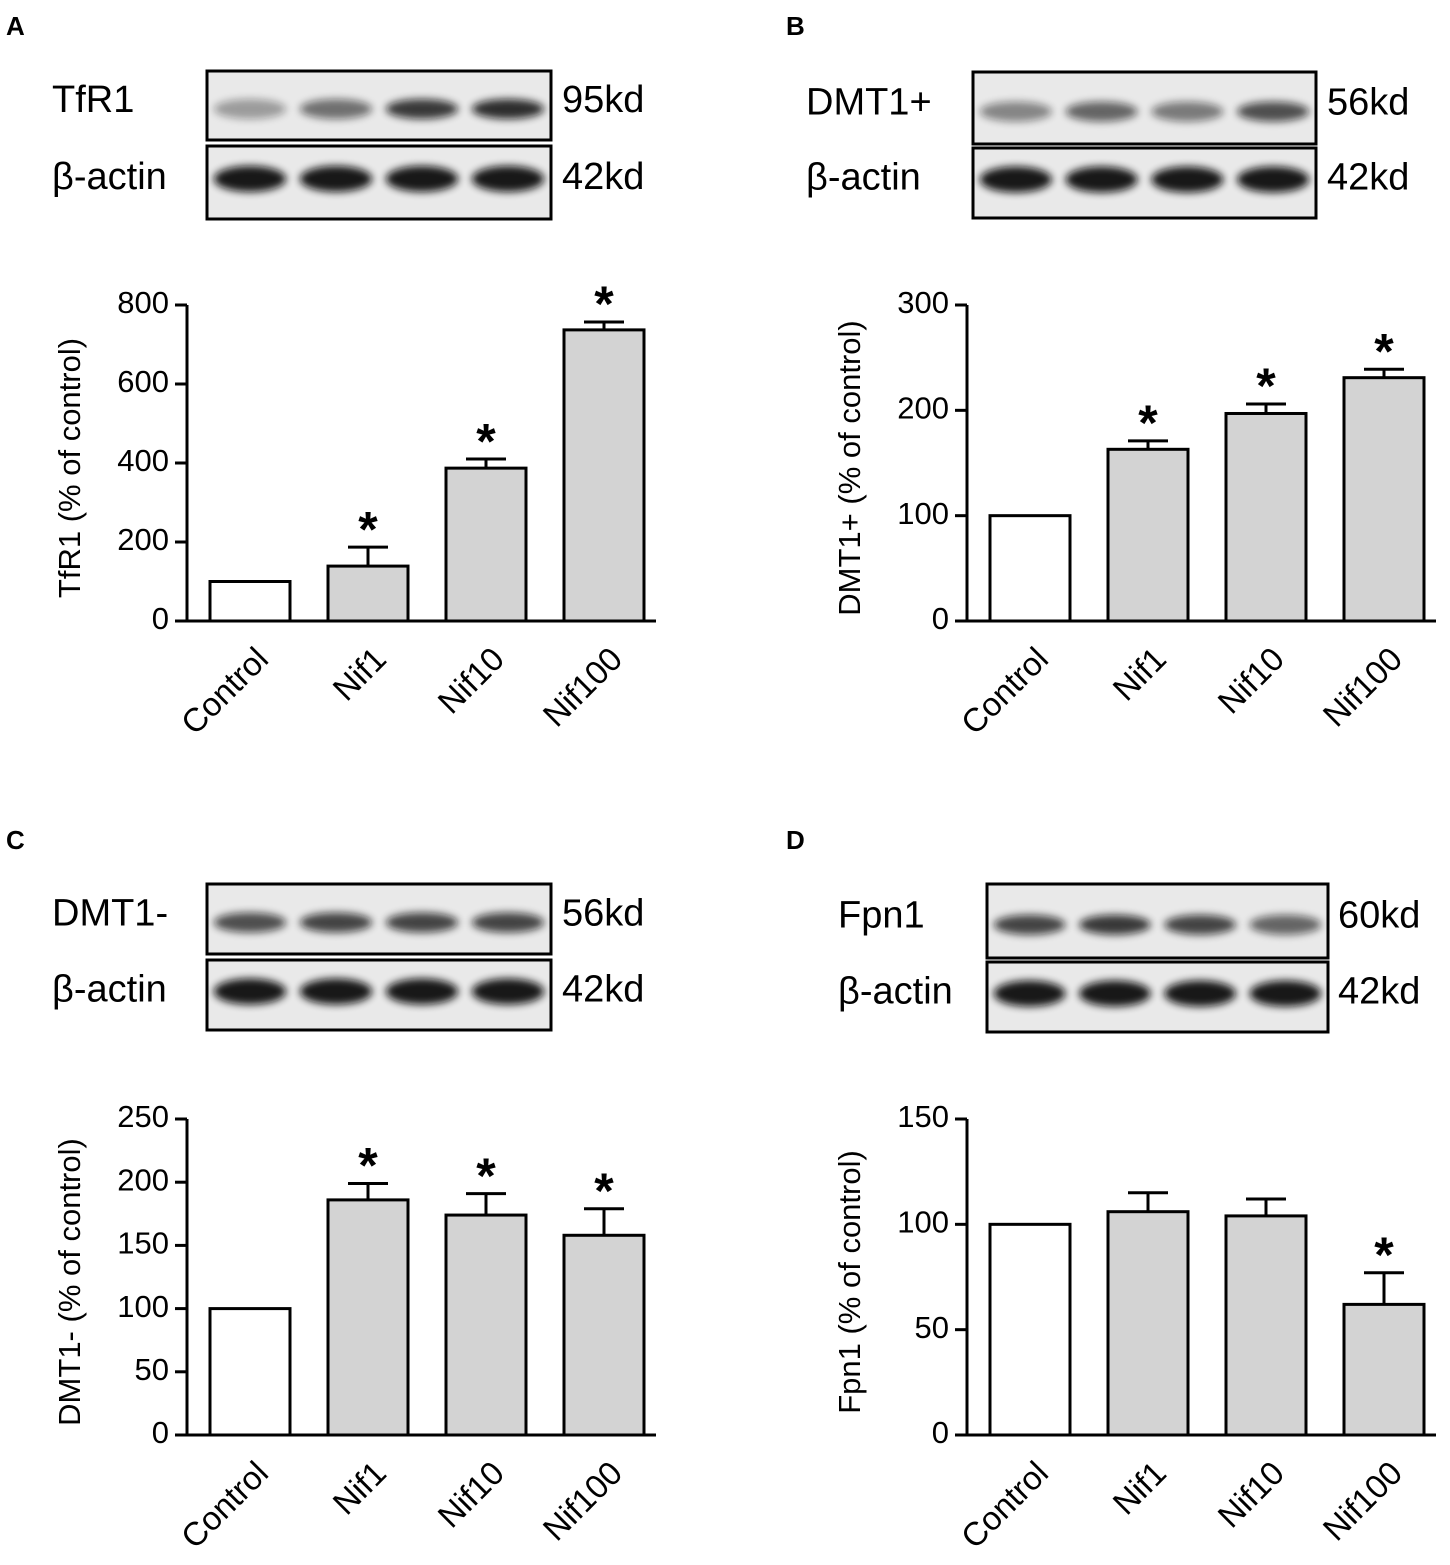 Image resolution: width=1450 pixels, height=1565 pixels. What do you see at coordinates (849, 1282) in the screenshot?
I see `y-axis-label: Fpn1 (% of control)` at bounding box center [849, 1282].